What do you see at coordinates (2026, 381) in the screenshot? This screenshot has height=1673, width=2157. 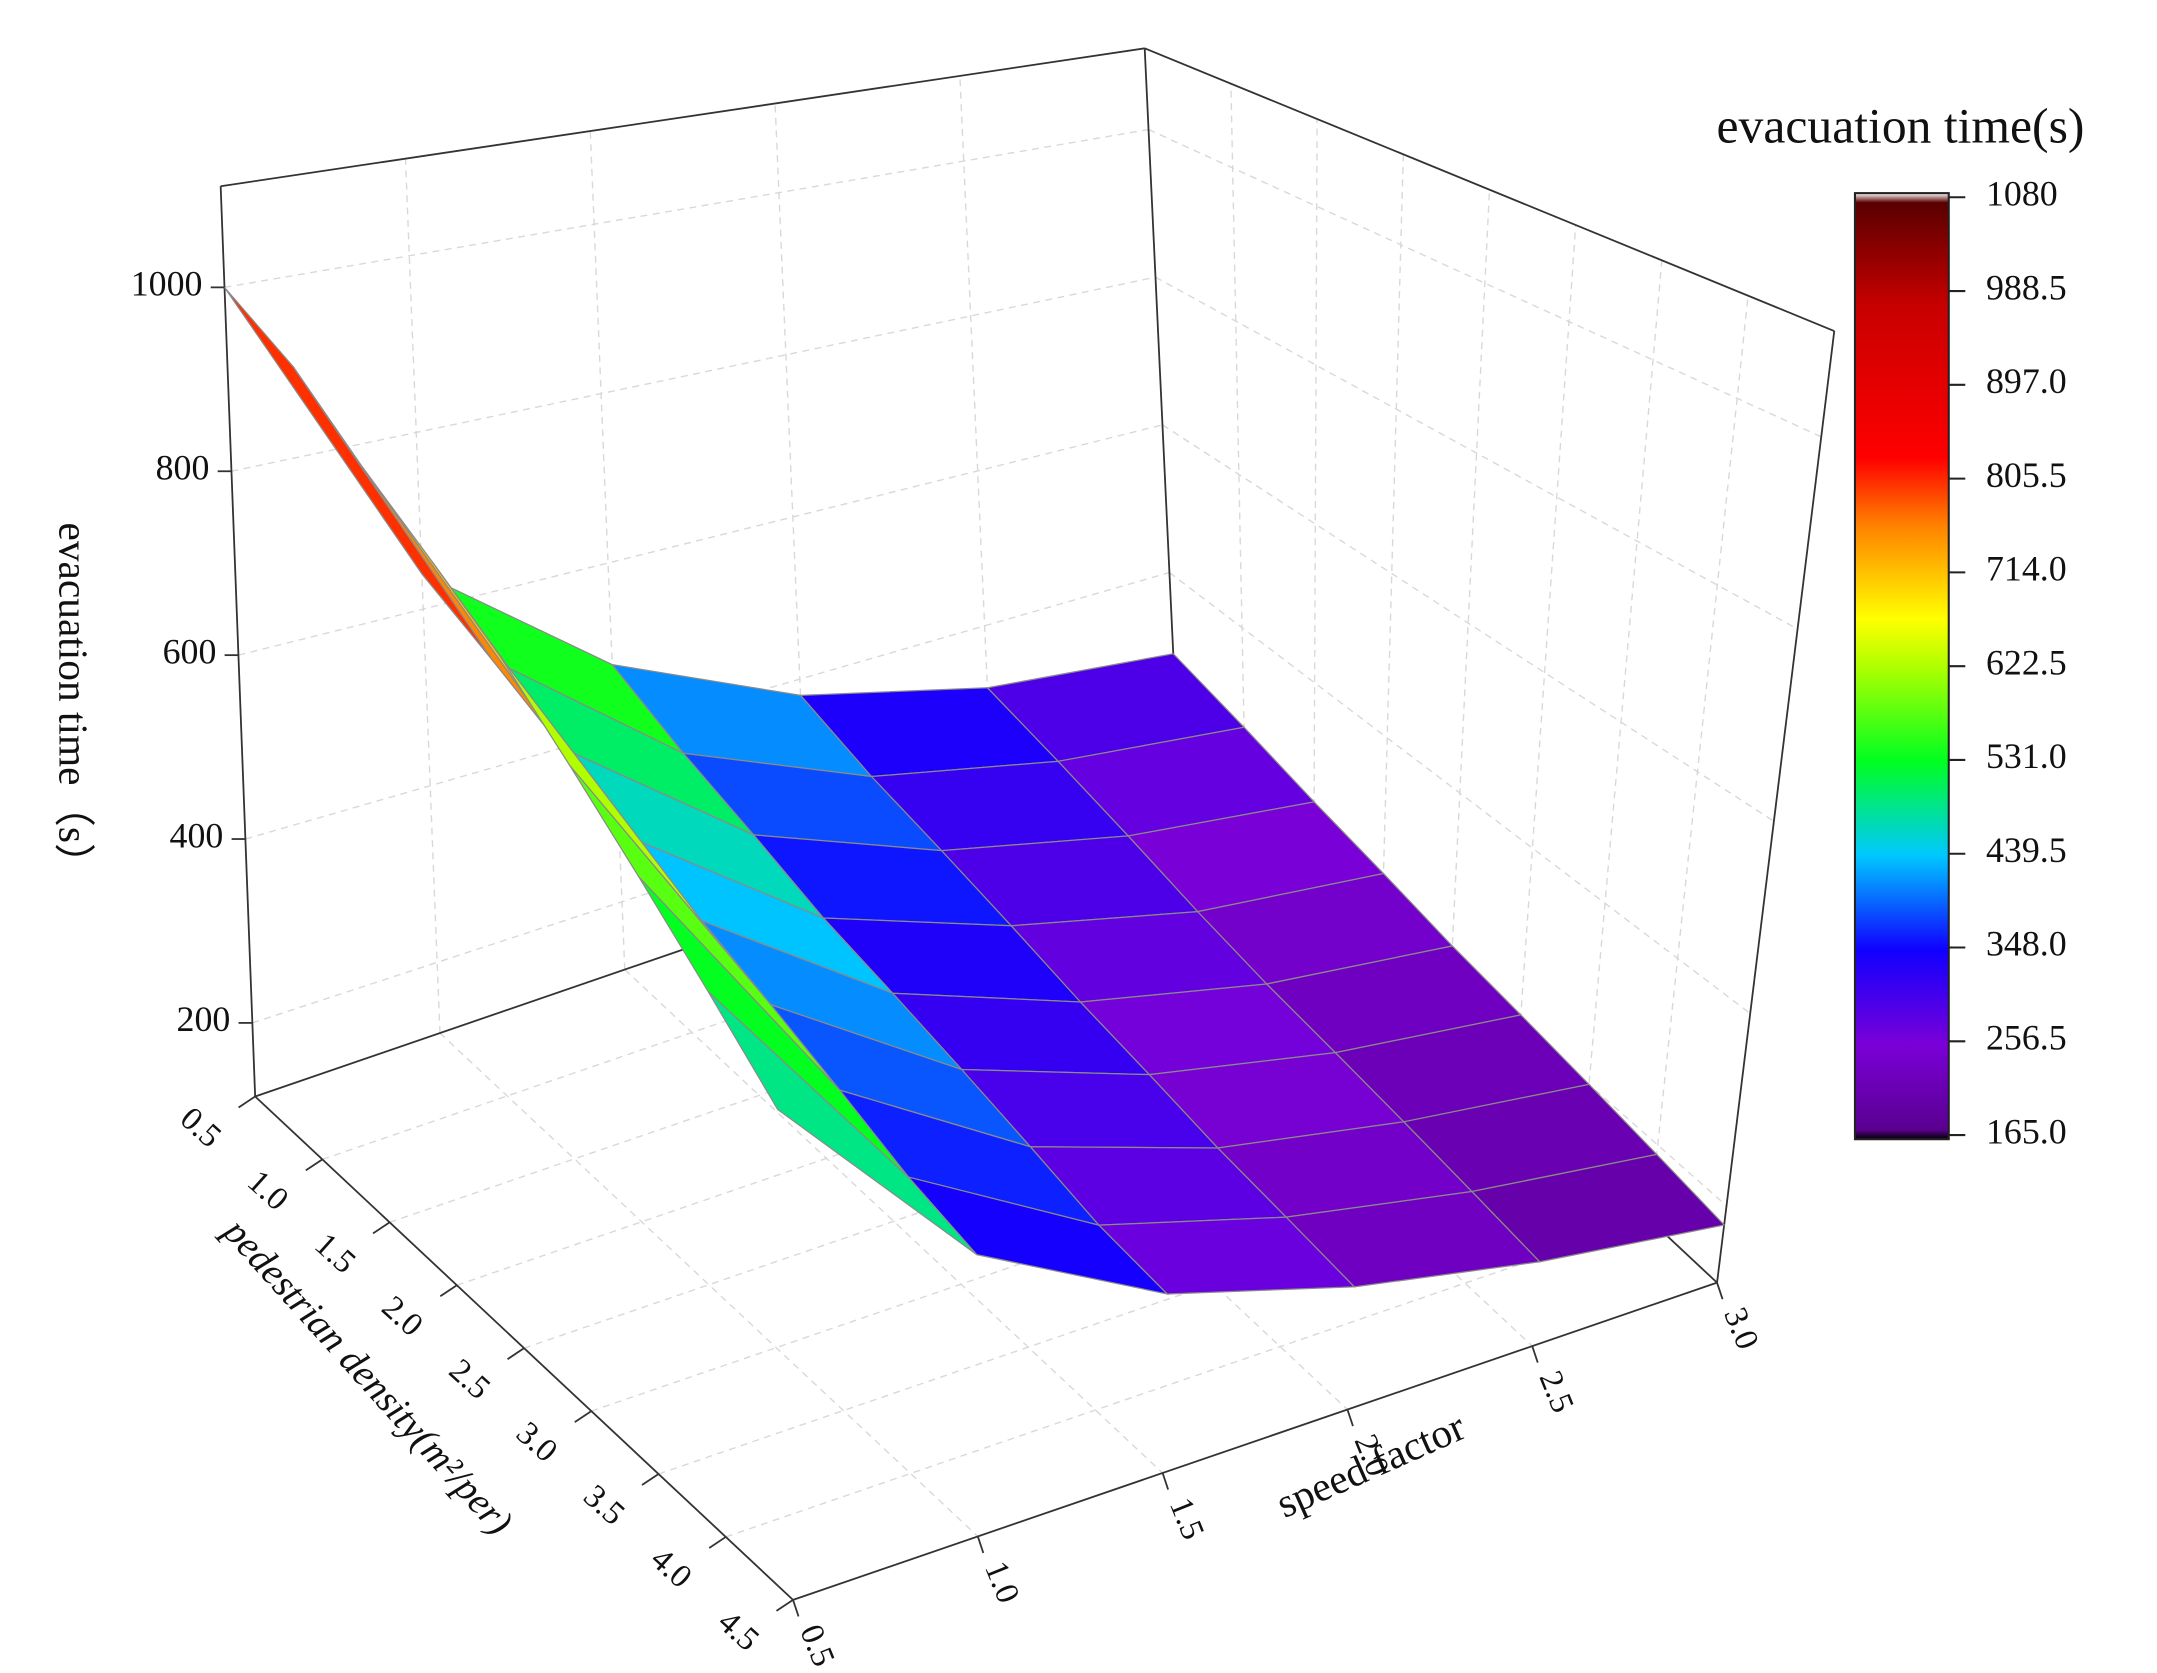 I see `colorbar-tick-label: 897.0` at bounding box center [2026, 381].